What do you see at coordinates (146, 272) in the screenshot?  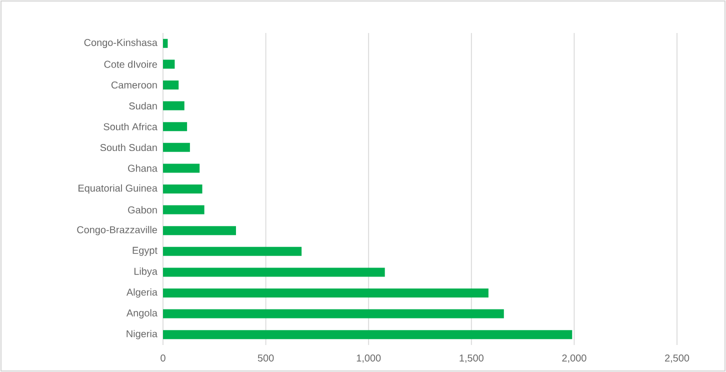 I see `y-tick-label: Libya` at bounding box center [146, 272].